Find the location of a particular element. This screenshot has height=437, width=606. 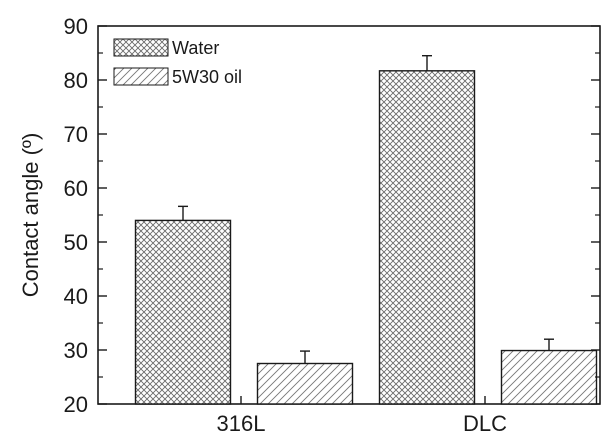

bar-5w30-oil-dlc is located at coordinates (549, 377).